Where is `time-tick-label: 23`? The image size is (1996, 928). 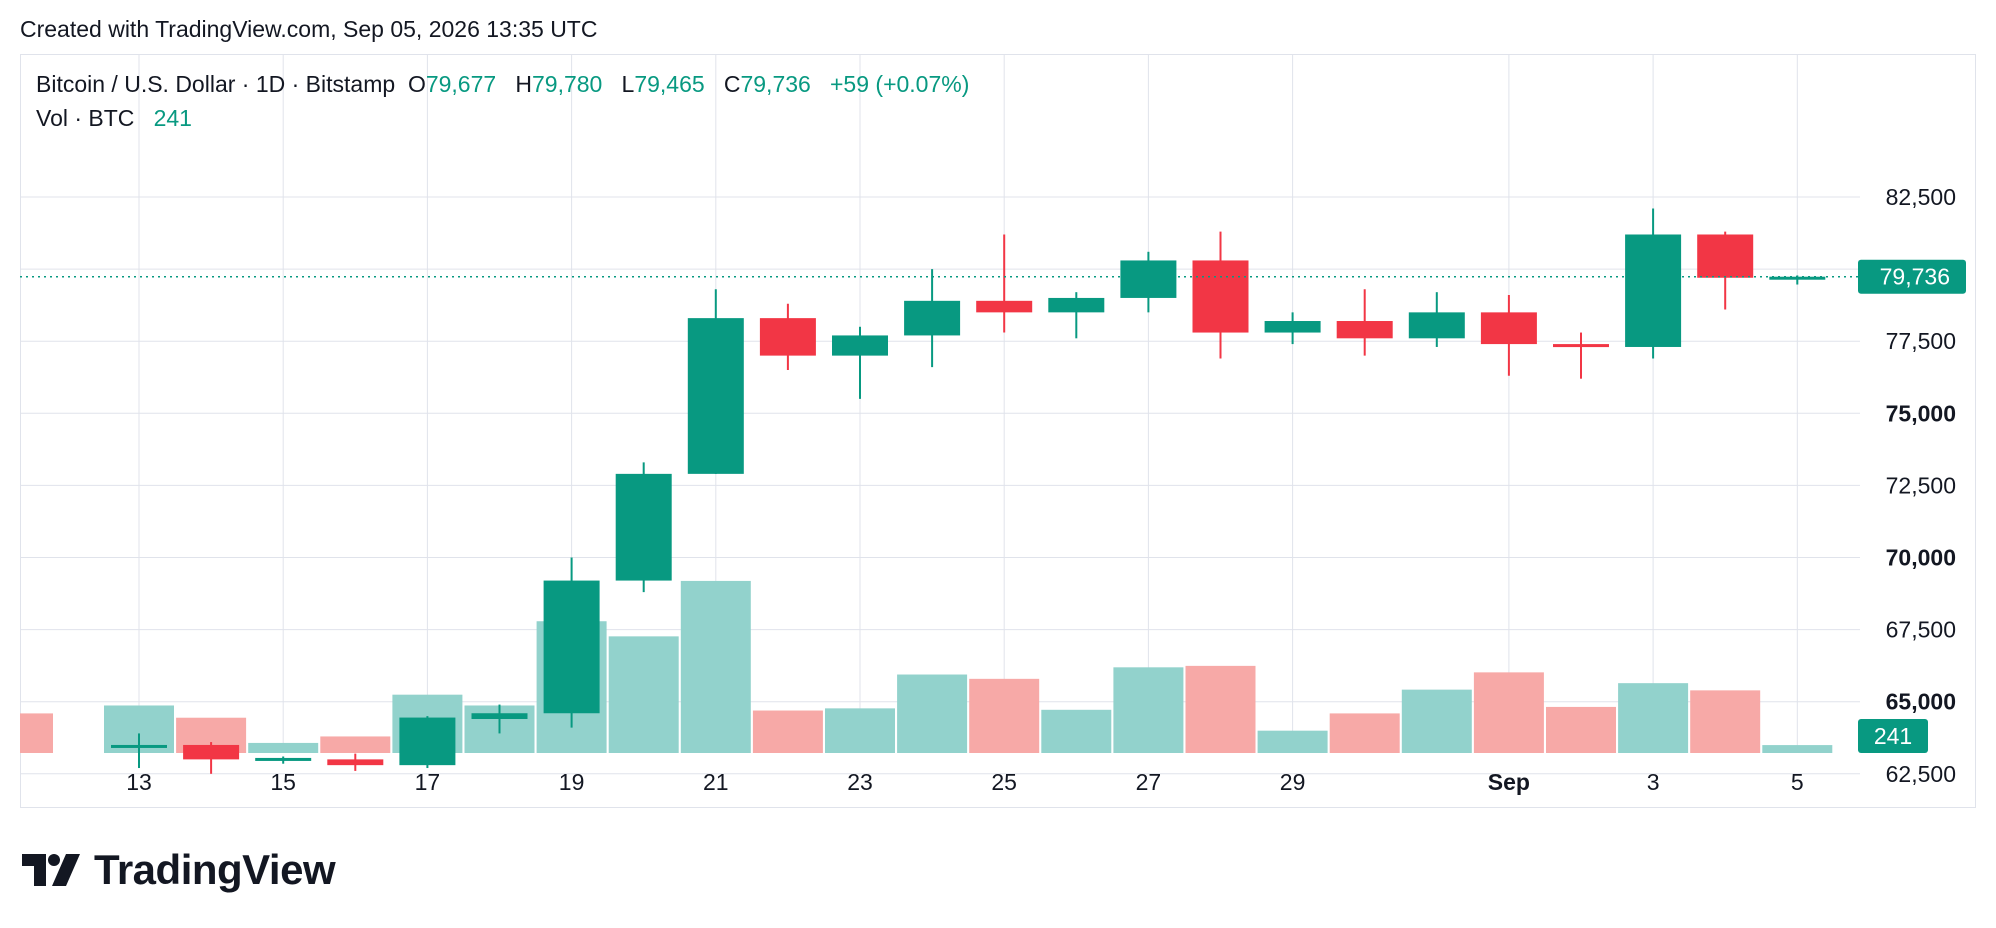
time-tick-label: 23 is located at coordinates (860, 782).